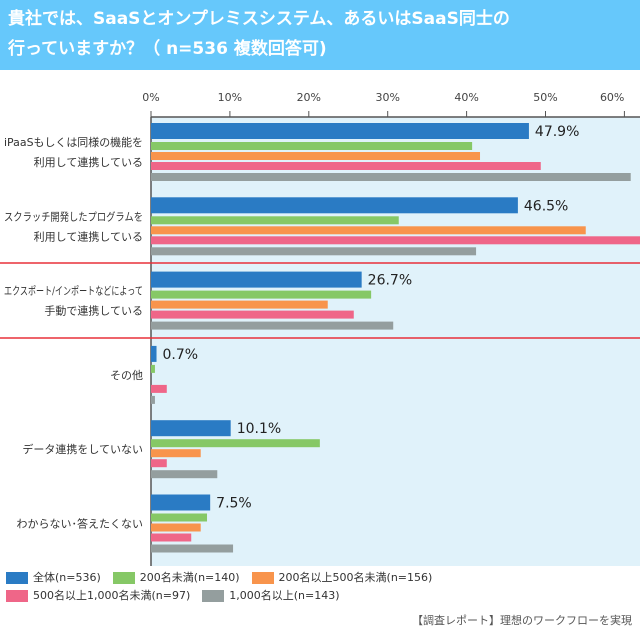 The height and width of the screenshot is (630, 640). I want to click on title-line-2: 行っていますか？（ n=536 複数回答可), so click(167, 49).